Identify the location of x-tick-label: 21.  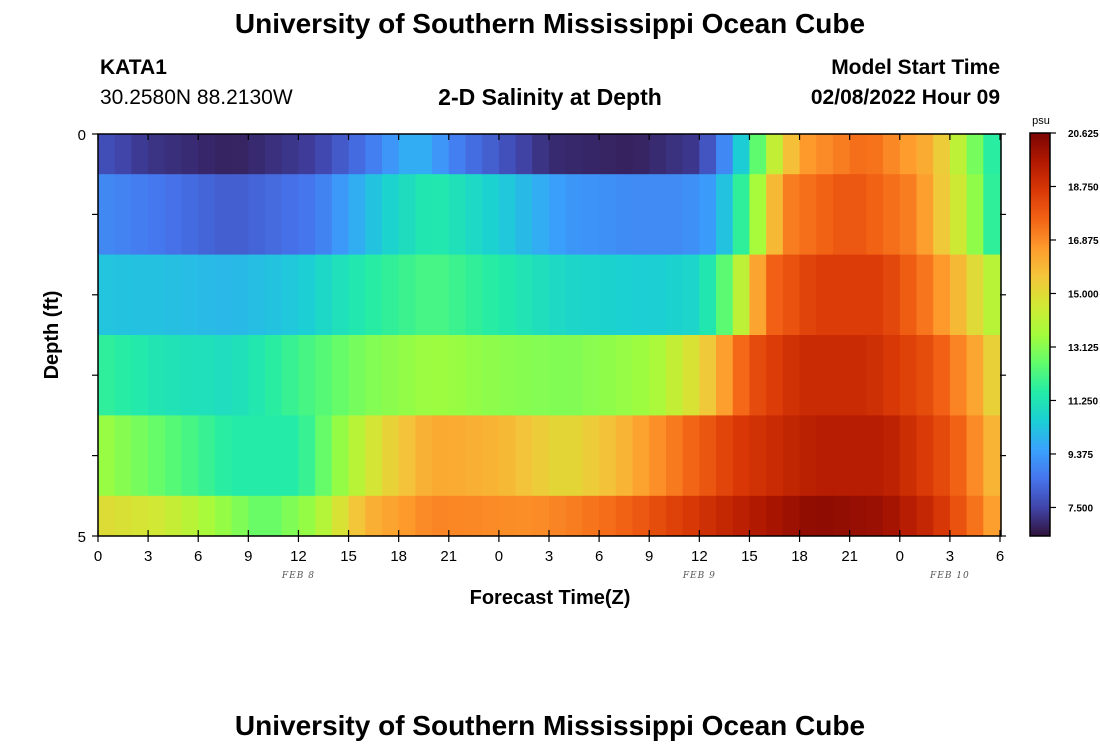
(448, 556).